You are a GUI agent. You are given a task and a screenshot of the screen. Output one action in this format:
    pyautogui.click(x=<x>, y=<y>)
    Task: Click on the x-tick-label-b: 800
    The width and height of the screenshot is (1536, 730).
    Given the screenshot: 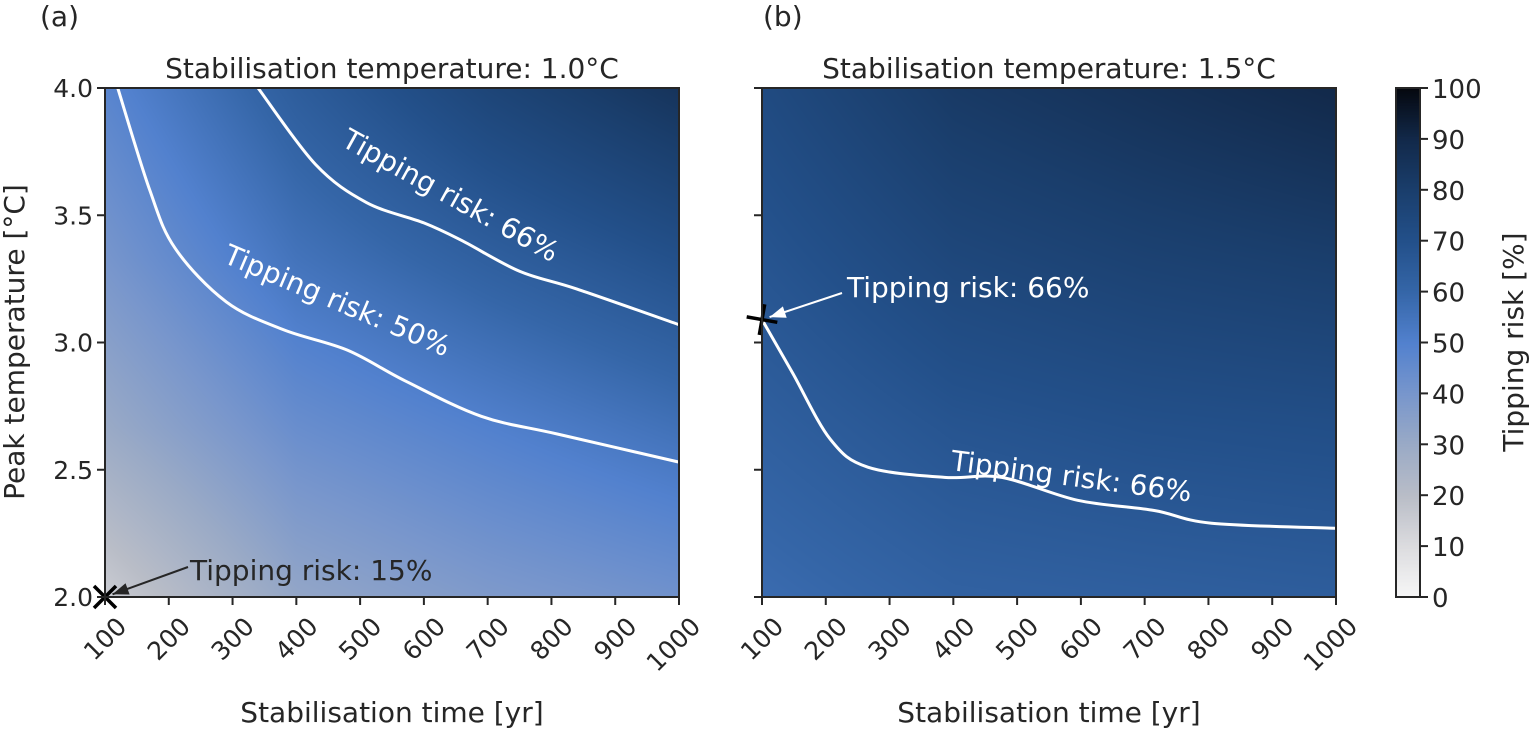 What is the action you would take?
    pyautogui.click(x=1208, y=639)
    